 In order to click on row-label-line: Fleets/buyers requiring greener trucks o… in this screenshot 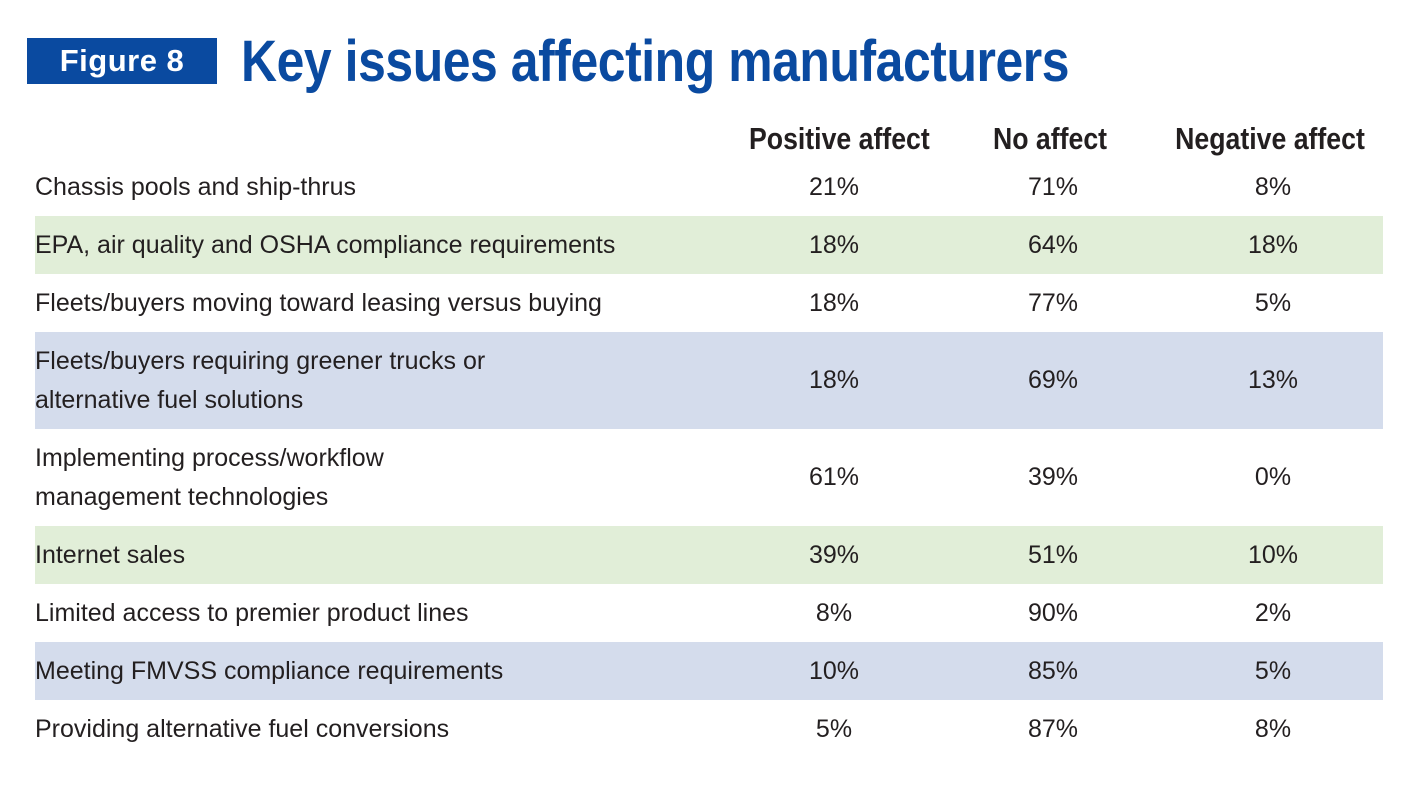, I will do `click(260, 360)`.